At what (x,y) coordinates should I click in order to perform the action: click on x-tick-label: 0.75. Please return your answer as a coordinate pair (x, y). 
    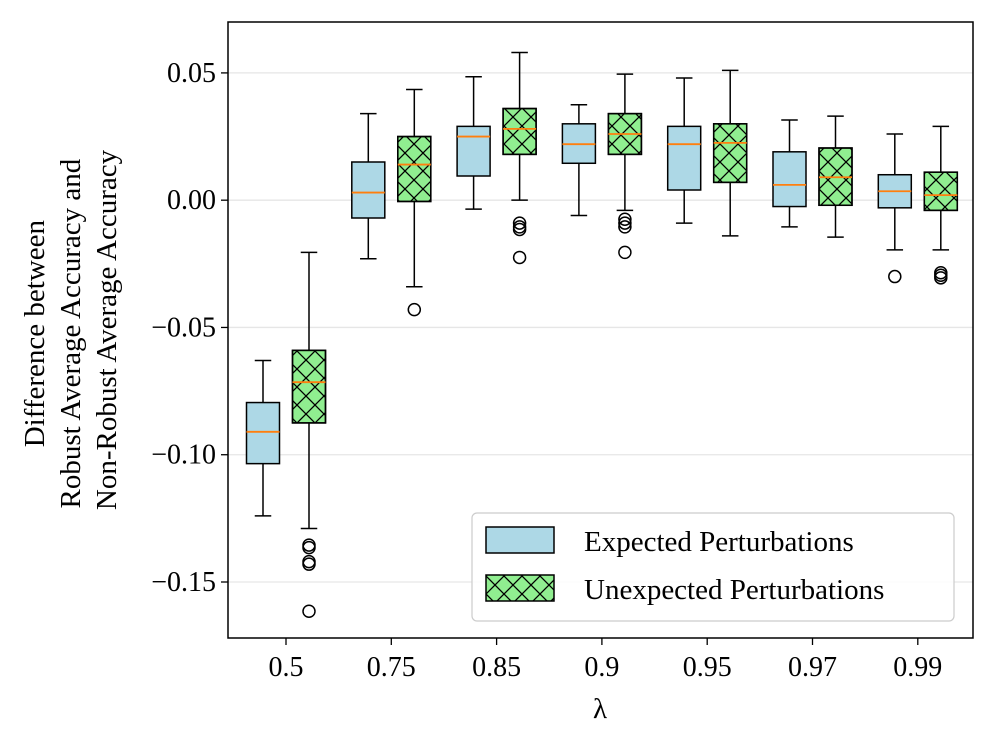
    Looking at the image, I should click on (391, 667).